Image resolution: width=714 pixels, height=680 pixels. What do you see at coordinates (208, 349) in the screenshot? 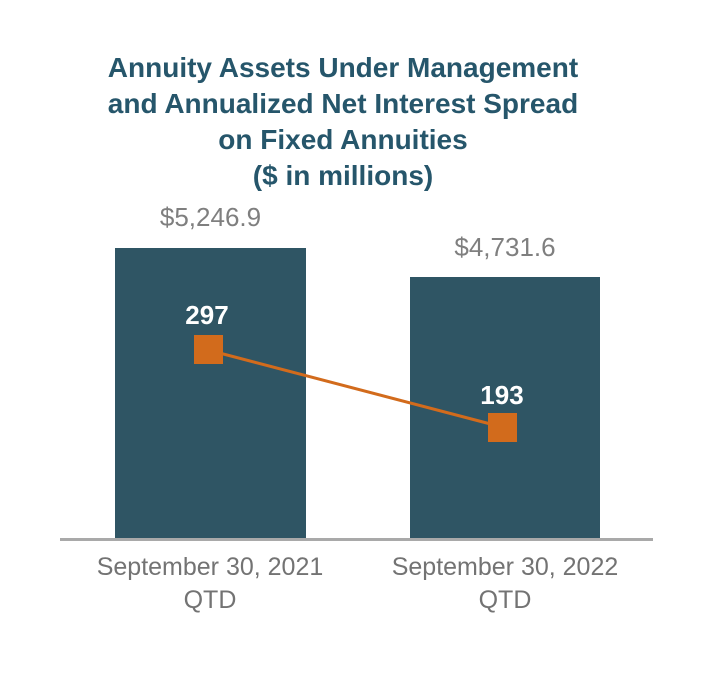
I see `line-marker-2021` at bounding box center [208, 349].